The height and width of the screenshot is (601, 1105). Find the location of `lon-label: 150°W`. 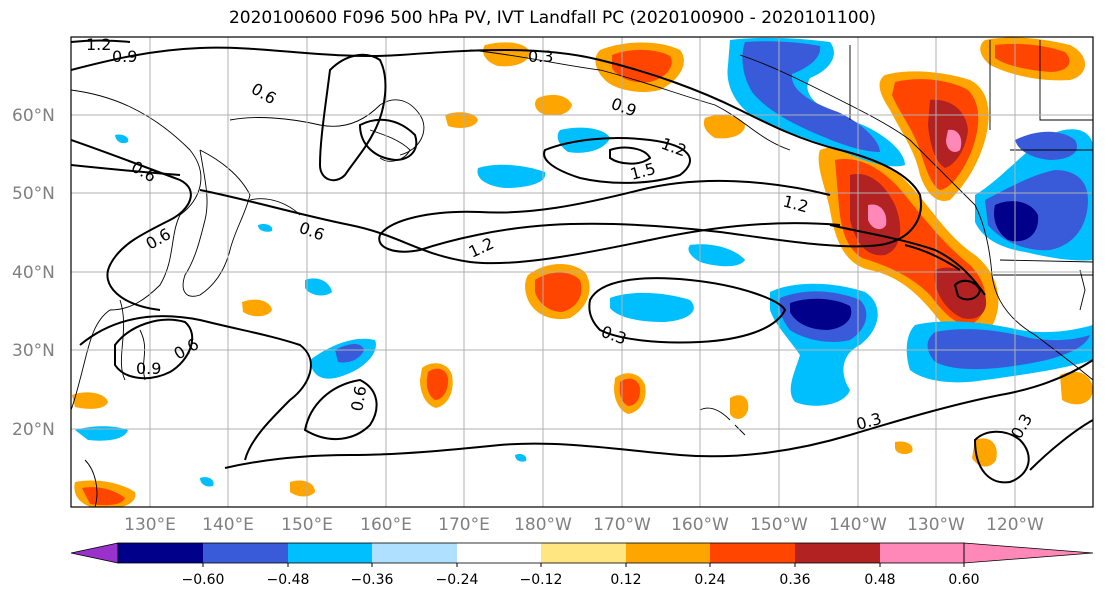

lon-label: 150°W is located at coordinates (779, 525).